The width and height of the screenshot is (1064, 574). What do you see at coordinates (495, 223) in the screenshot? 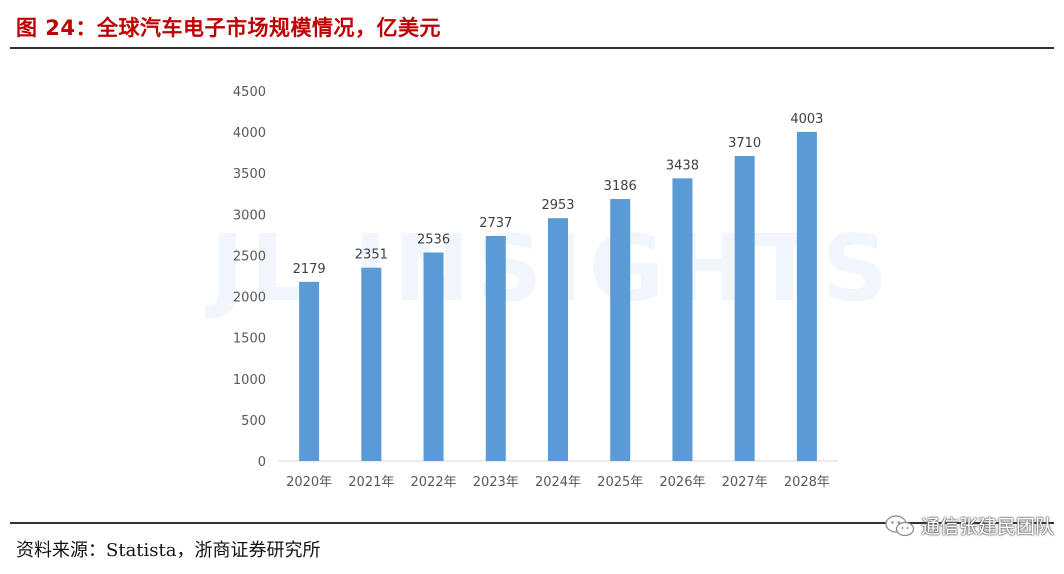
I see `data-label: 2737` at bounding box center [495, 223].